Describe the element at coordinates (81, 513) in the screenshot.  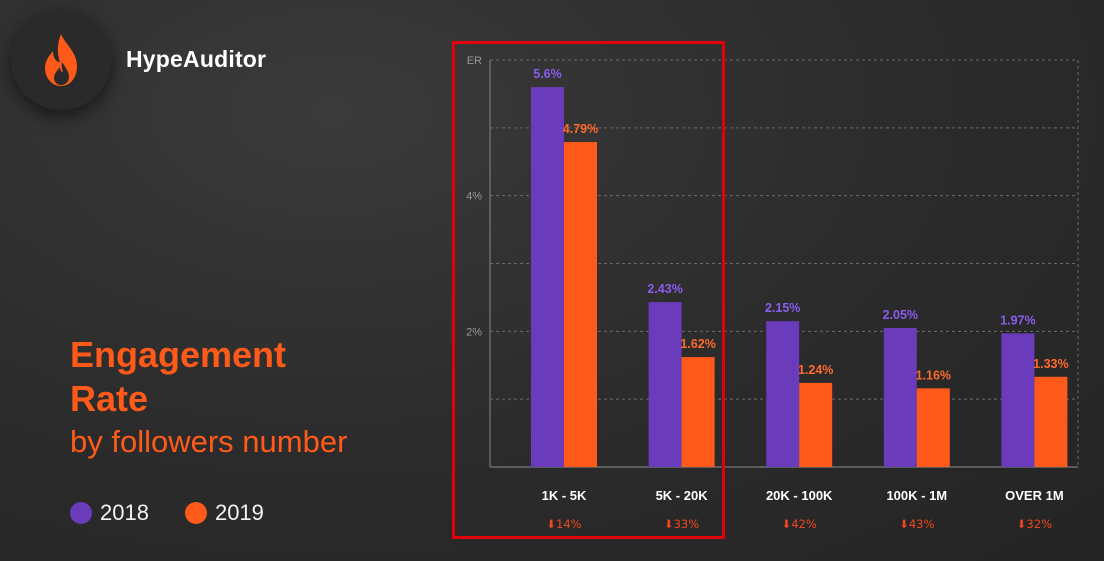
I see `legend-swatch-2018` at that location.